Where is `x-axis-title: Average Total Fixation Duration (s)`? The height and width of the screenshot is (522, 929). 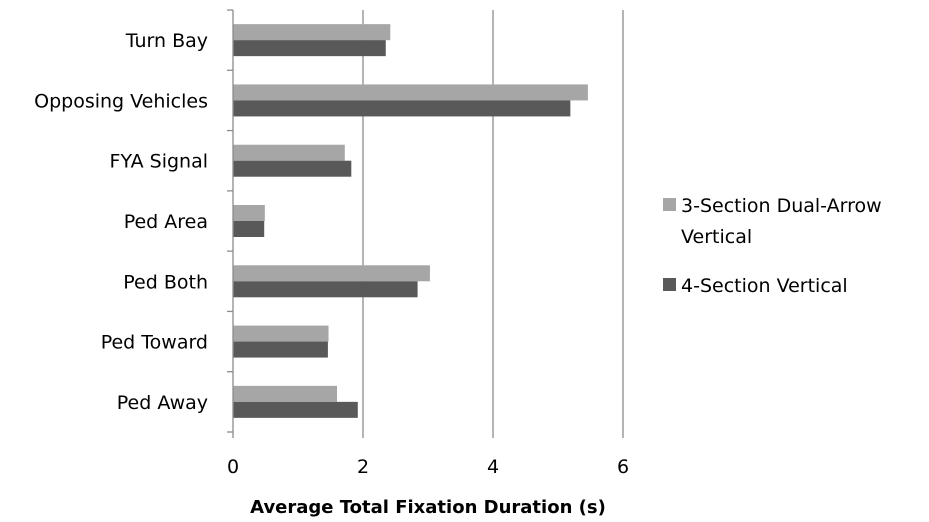 x-axis-title: Average Total Fixation Duration (s) is located at coordinates (428, 507).